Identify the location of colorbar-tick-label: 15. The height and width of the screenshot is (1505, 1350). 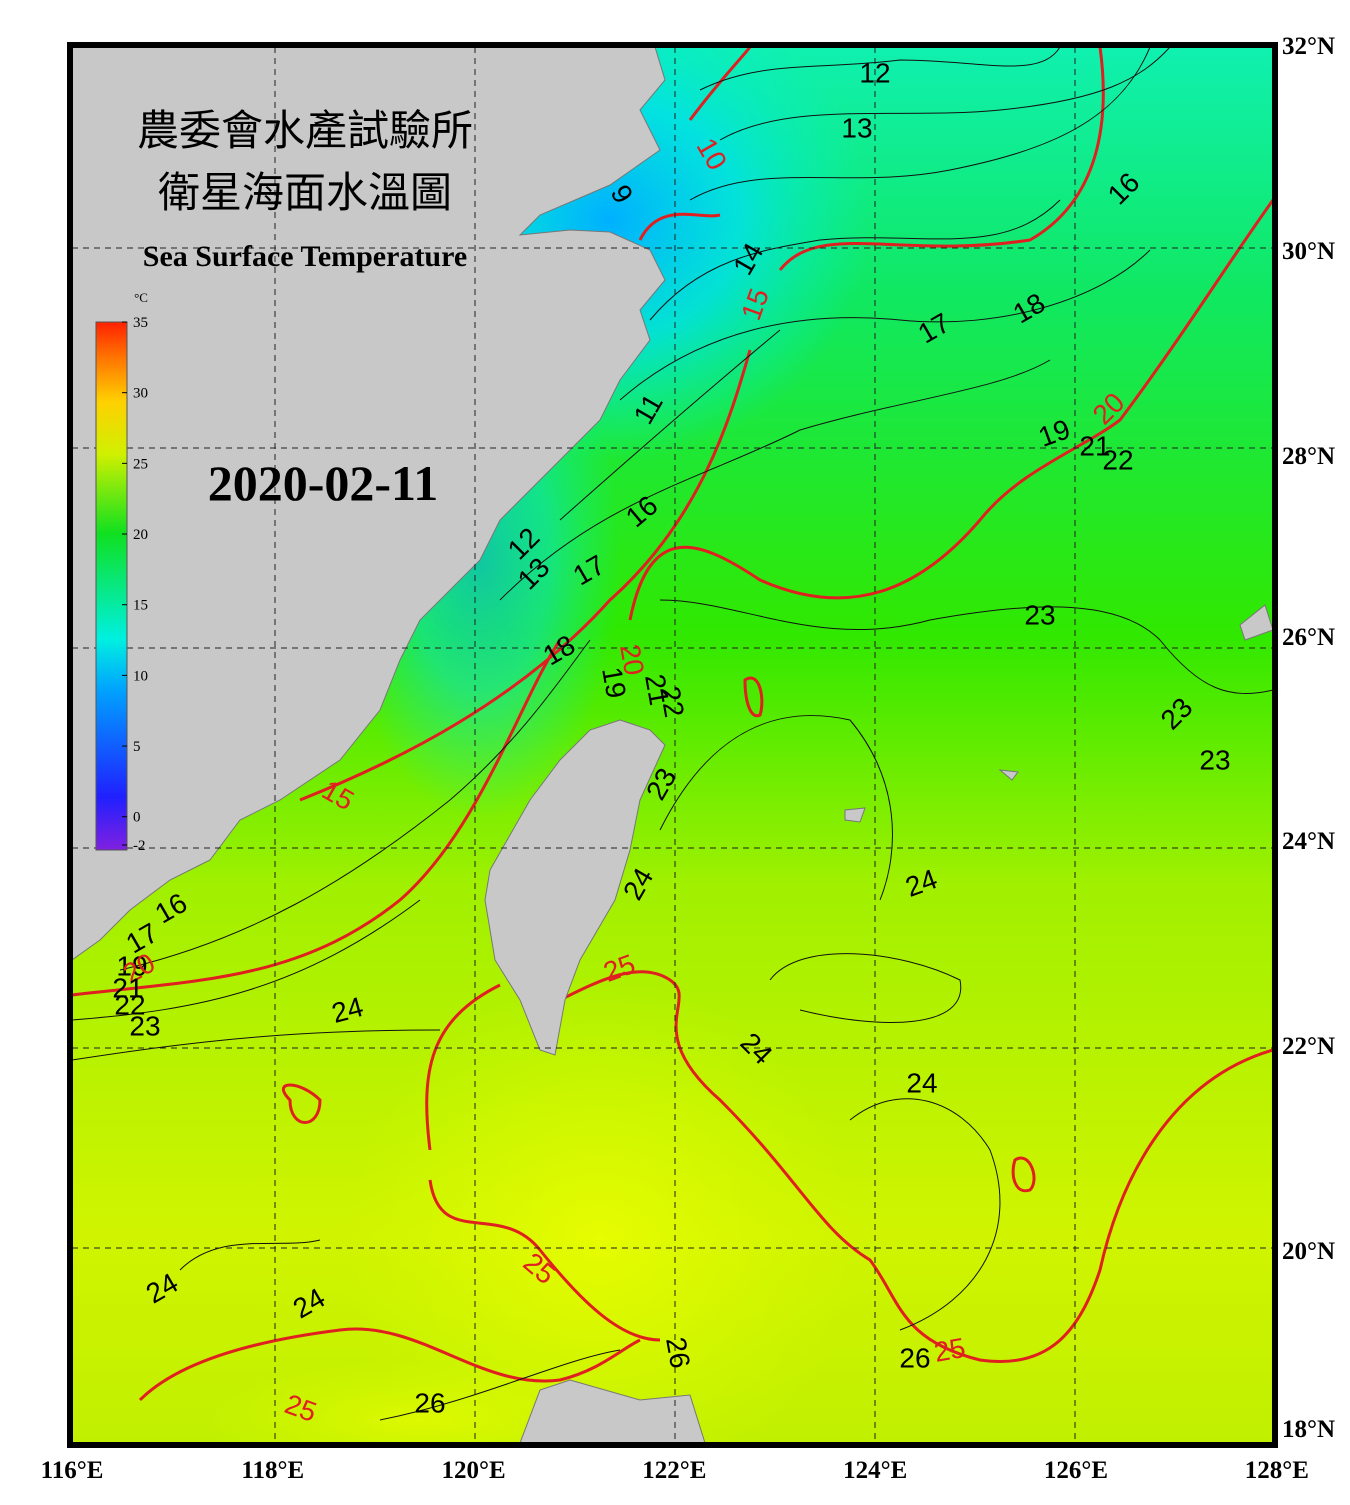
(140, 606).